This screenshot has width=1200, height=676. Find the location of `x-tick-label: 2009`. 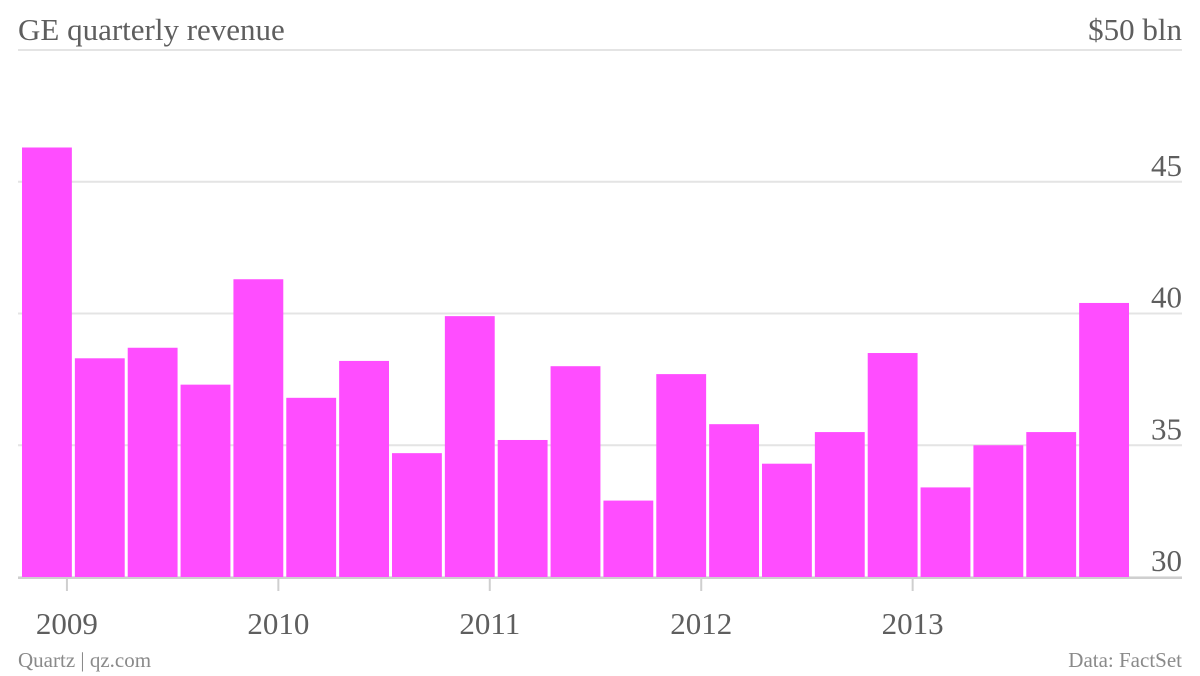

x-tick-label: 2009 is located at coordinates (67, 623).